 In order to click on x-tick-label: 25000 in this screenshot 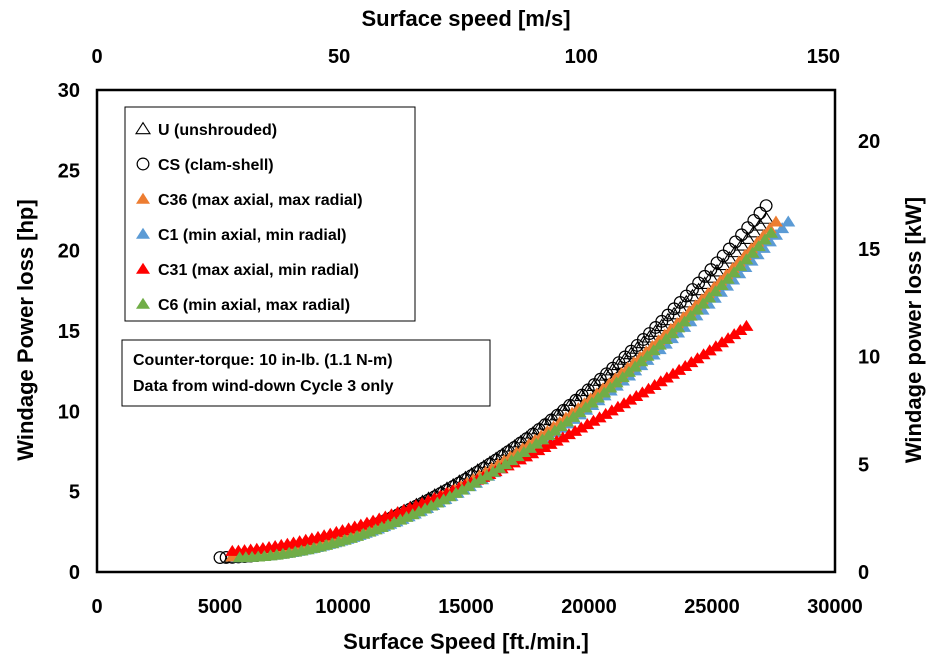, I will do `click(712, 607)`.